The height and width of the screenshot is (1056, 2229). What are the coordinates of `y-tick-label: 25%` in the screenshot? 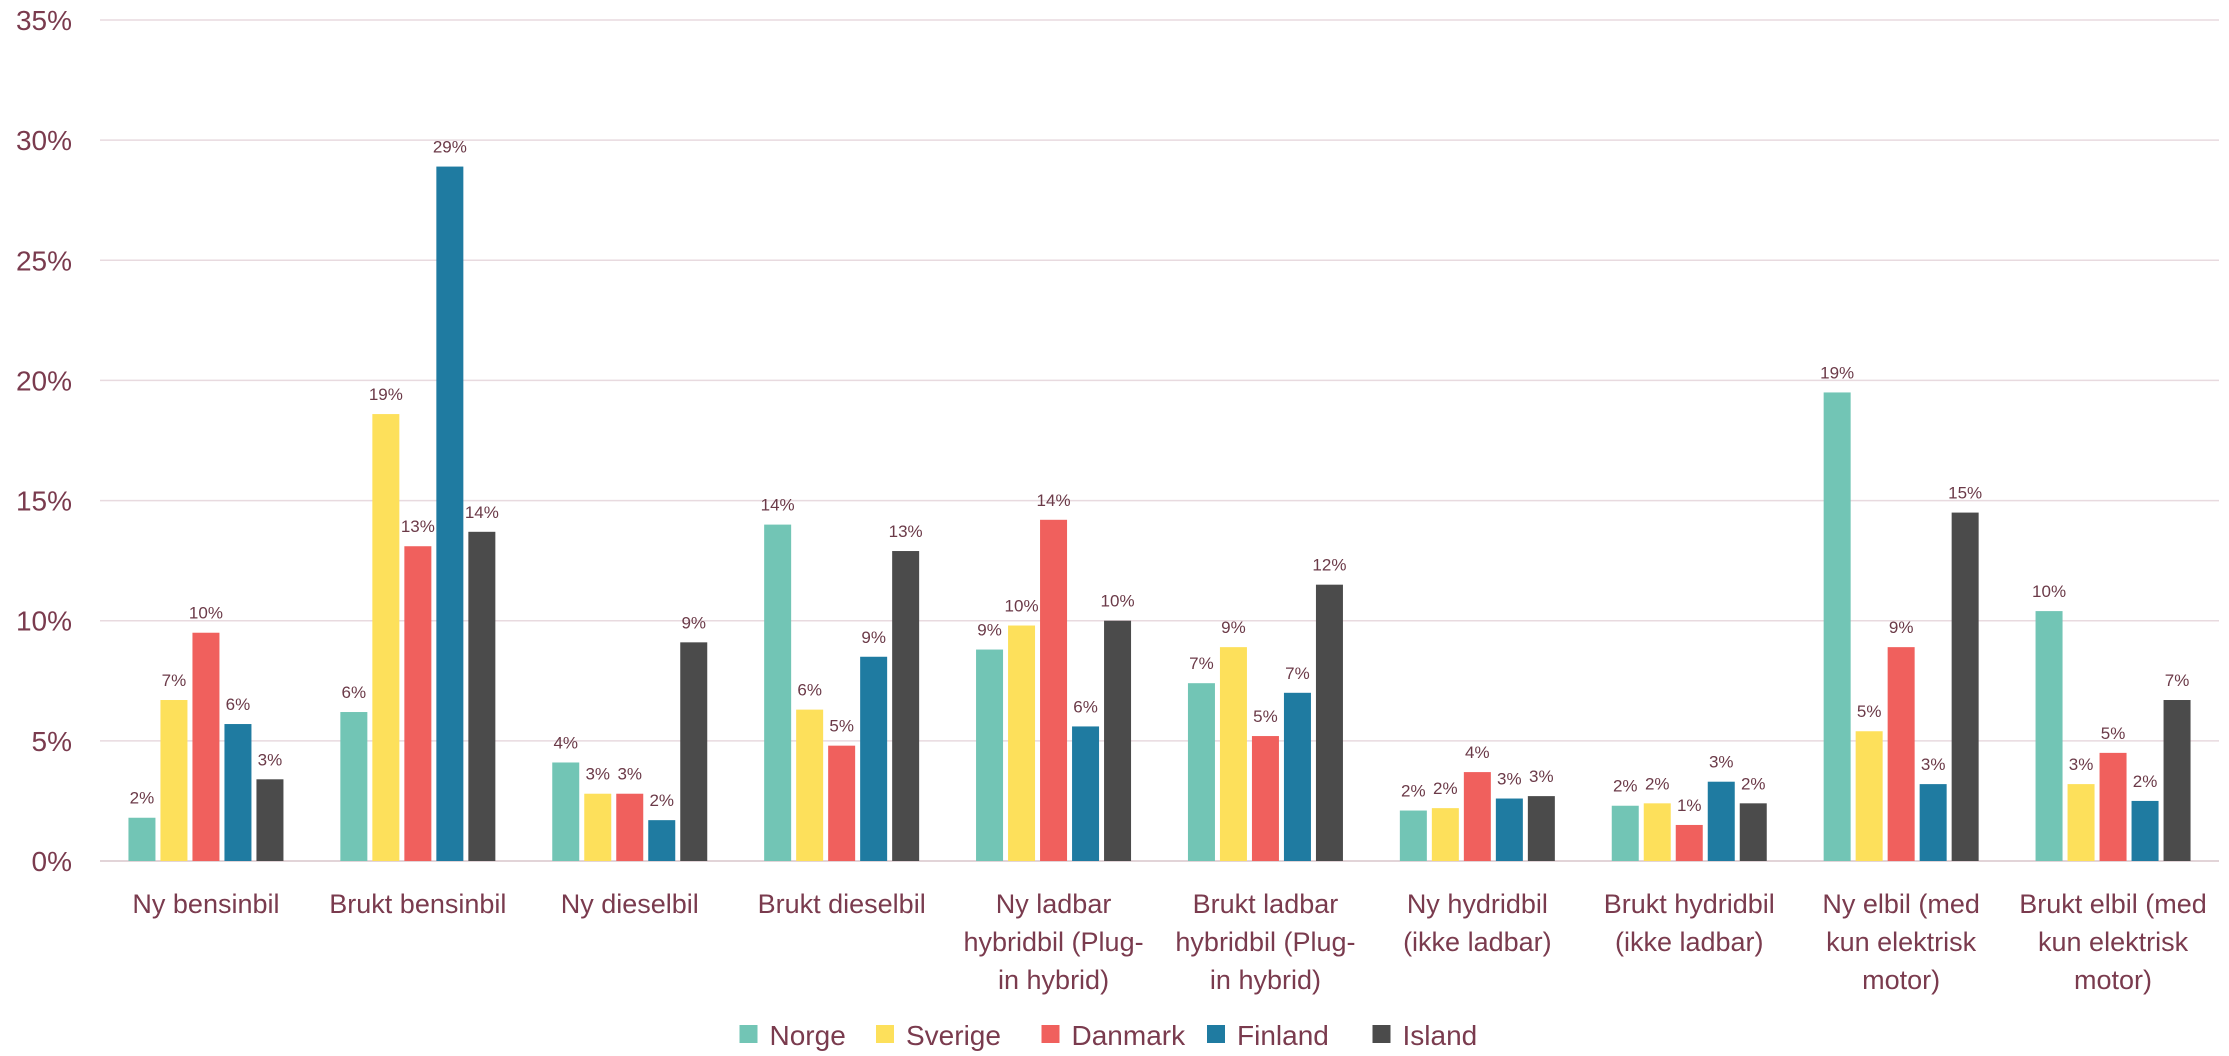 It's located at (44, 260).